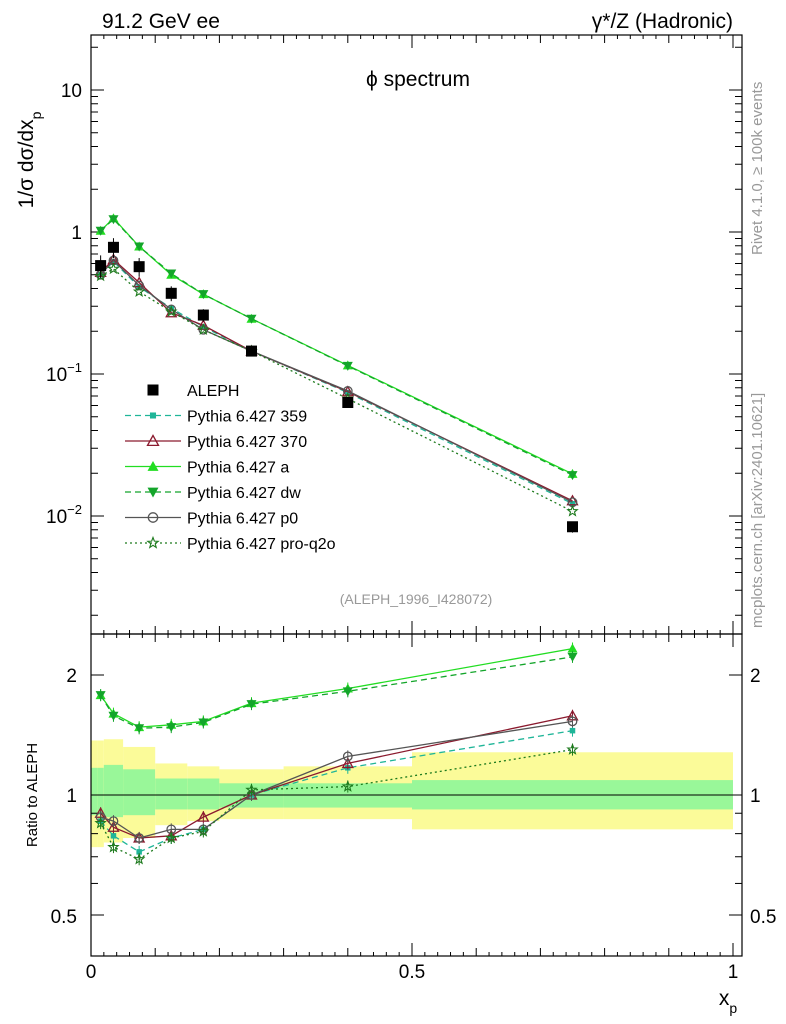  I want to click on series-line-pp0, so click(336, 381).